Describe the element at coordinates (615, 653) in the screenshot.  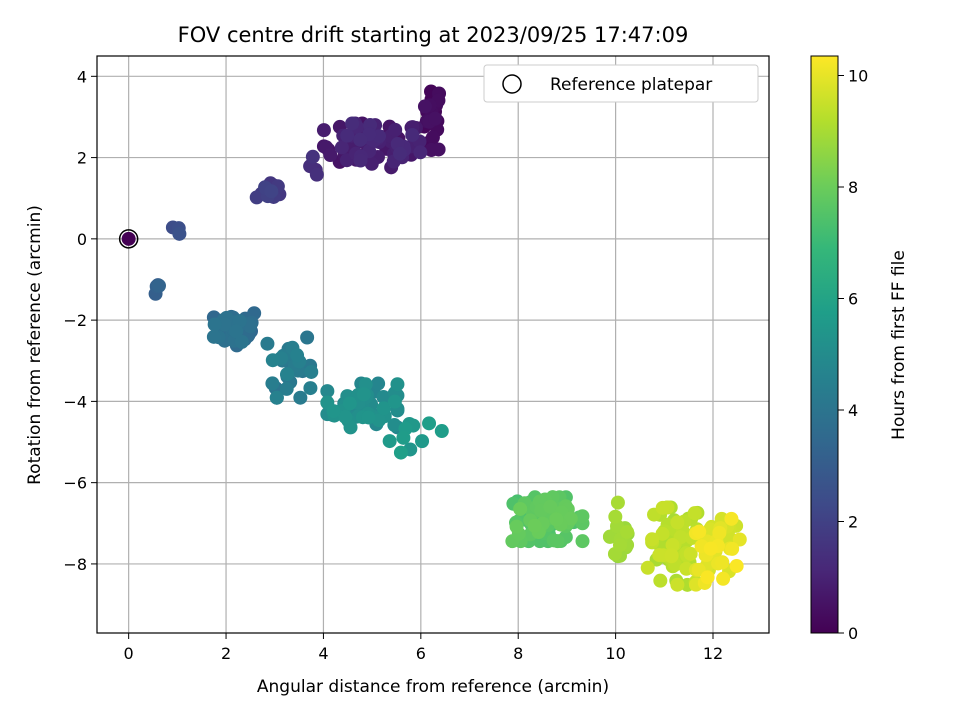
I see `x-tick-label: 10` at that location.